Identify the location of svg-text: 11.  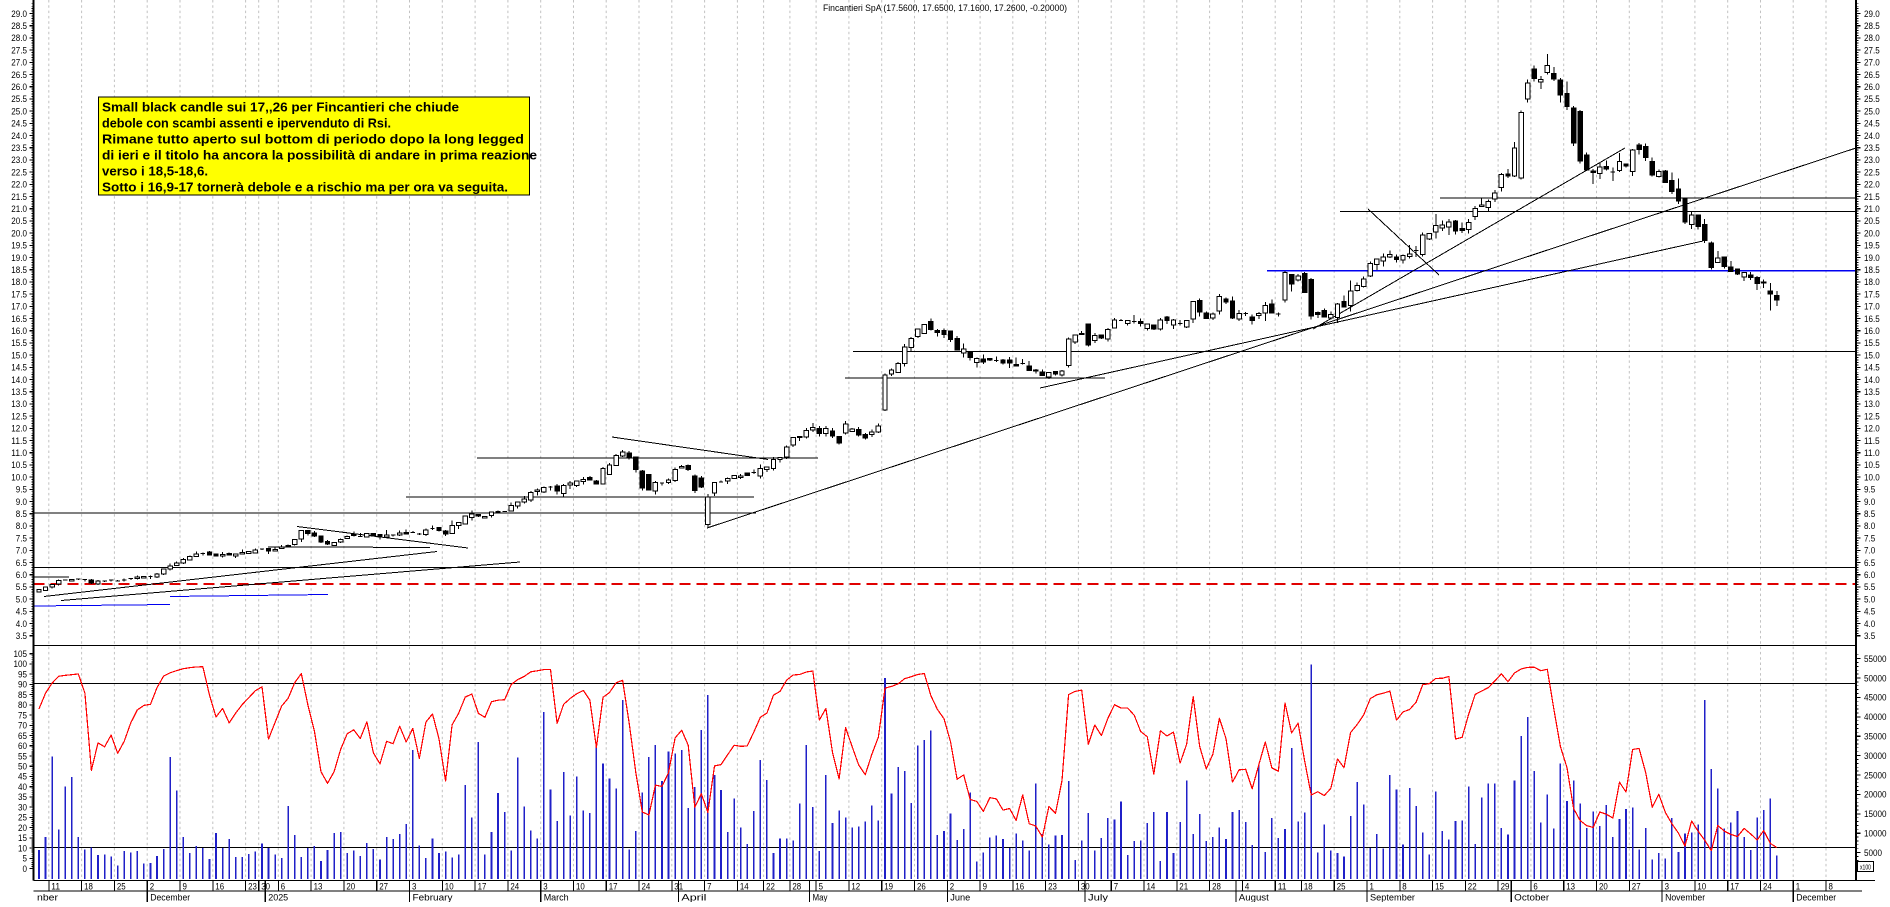
(55, 886).